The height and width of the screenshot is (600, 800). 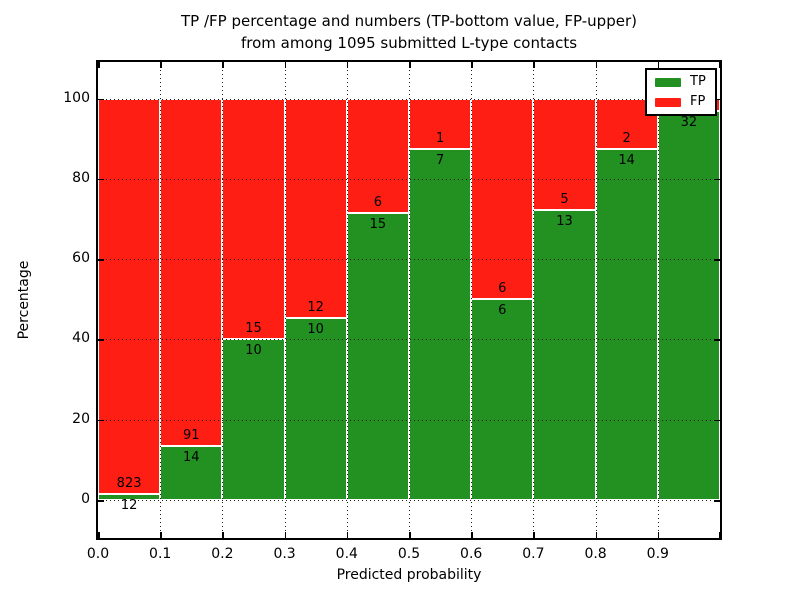 I want to click on tp-count-label: 12, so click(x=129, y=506).